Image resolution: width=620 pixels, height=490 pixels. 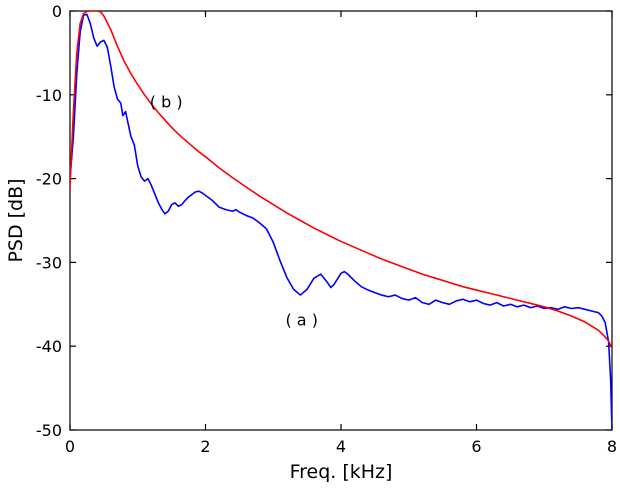 I want to click on y-tick-label: -20, so click(x=49, y=179).